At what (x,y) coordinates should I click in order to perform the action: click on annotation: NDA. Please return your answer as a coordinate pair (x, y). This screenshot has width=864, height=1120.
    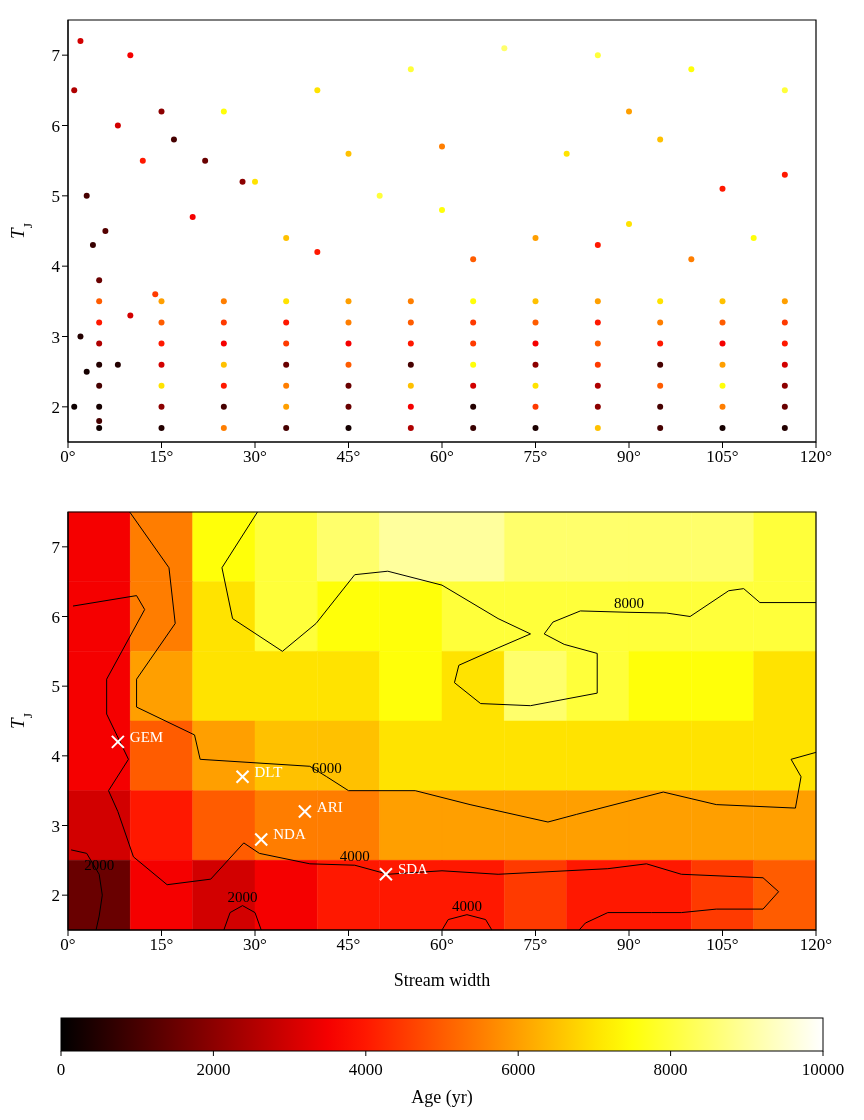
    Looking at the image, I should click on (289, 834).